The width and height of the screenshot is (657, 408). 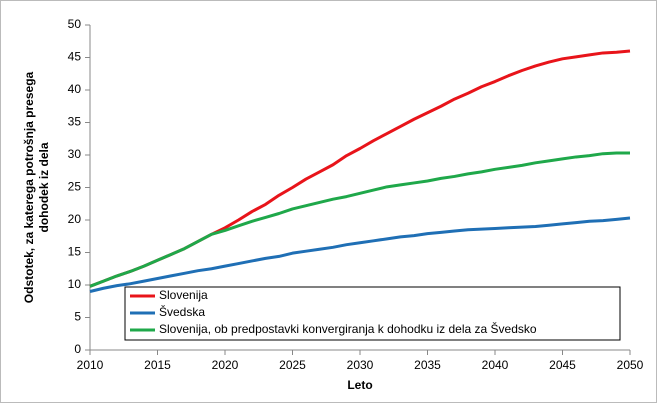 What do you see at coordinates (360, 365) in the screenshot?
I see `x-tick-label: 2030` at bounding box center [360, 365].